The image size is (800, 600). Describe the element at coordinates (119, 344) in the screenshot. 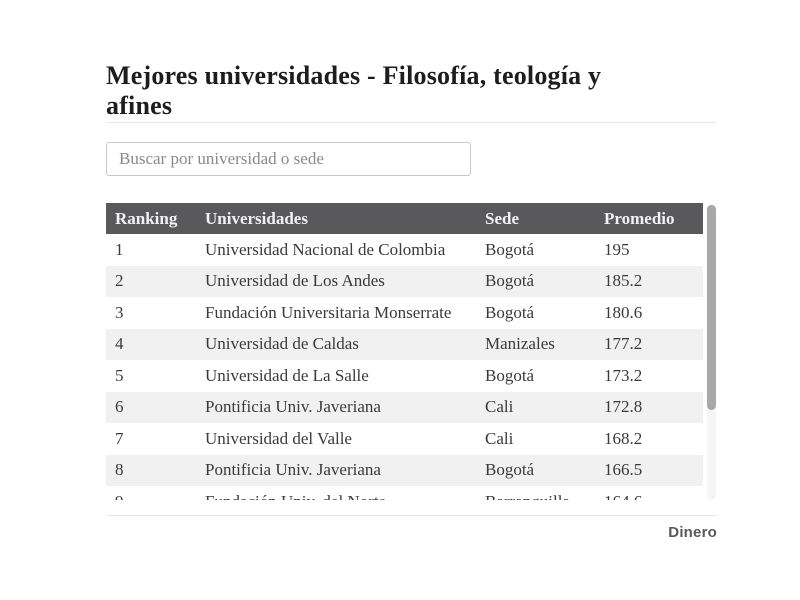

I see `cell-ranking: 4` at that location.